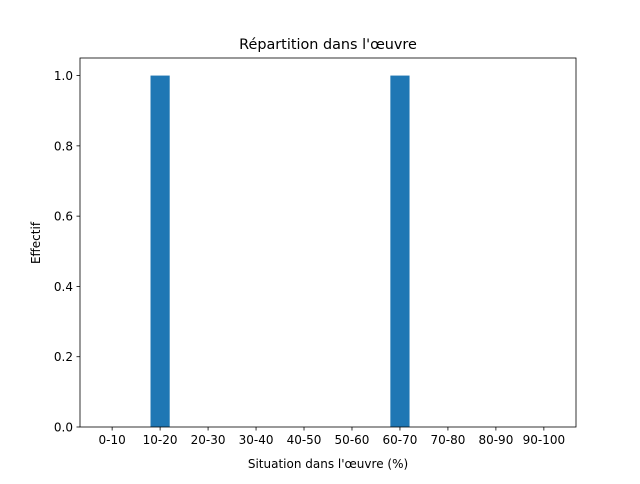  What do you see at coordinates (63, 146) in the screenshot?
I see `y-tick-label: 0.8` at bounding box center [63, 146].